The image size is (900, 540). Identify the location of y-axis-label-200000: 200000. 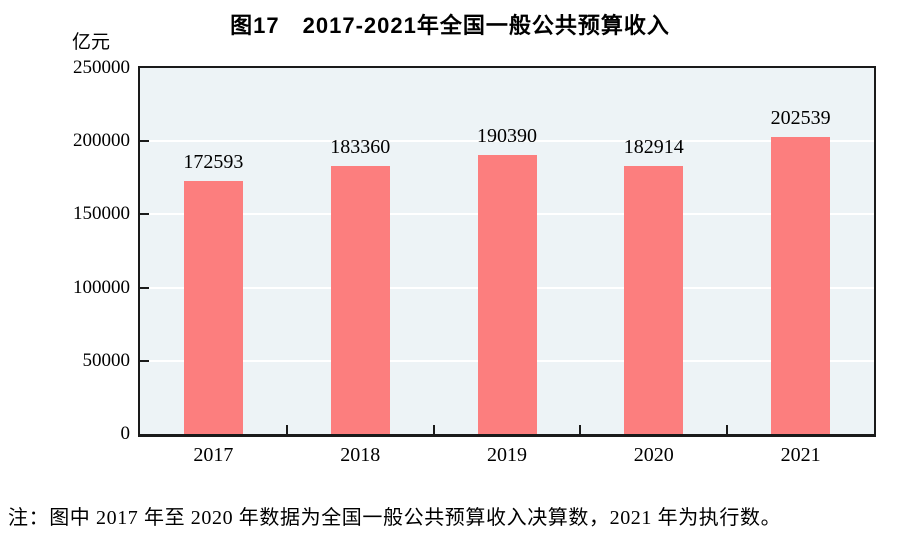
(101, 141).